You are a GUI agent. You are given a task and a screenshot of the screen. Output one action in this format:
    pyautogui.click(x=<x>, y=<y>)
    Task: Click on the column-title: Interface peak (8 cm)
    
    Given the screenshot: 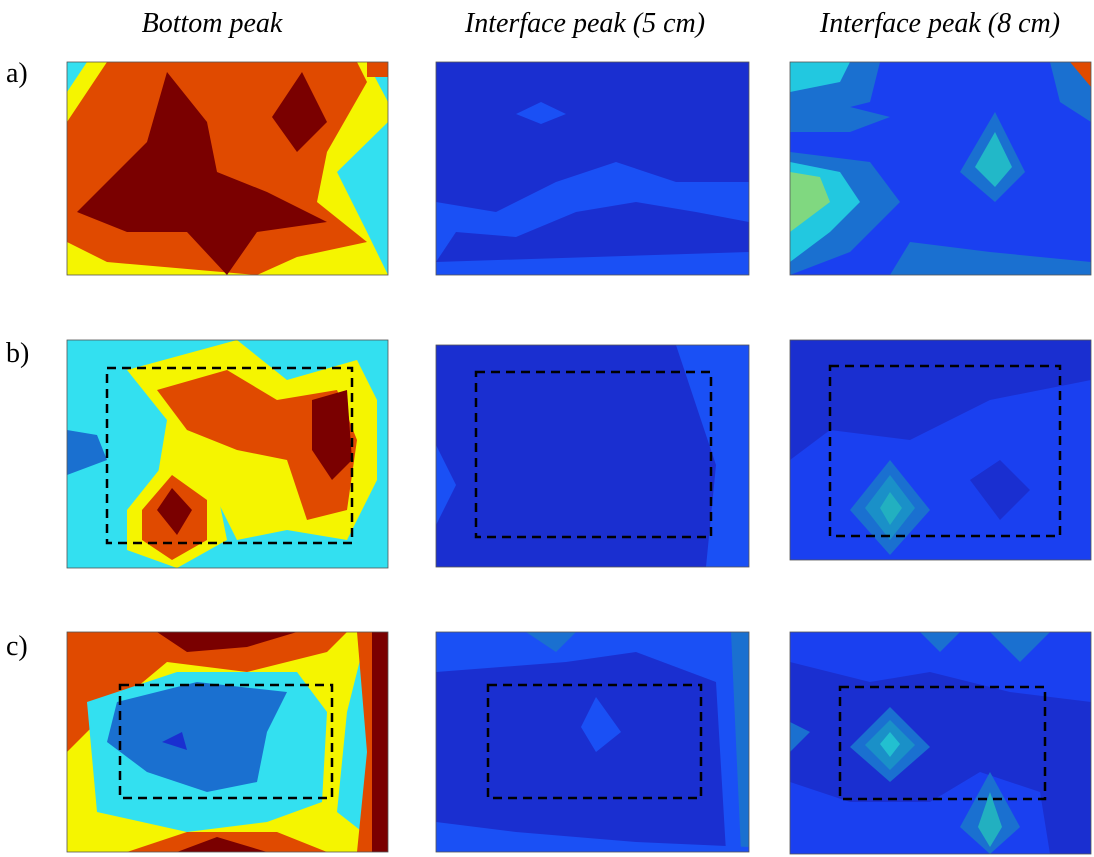 What is the action you would take?
    pyautogui.click(x=939, y=23)
    